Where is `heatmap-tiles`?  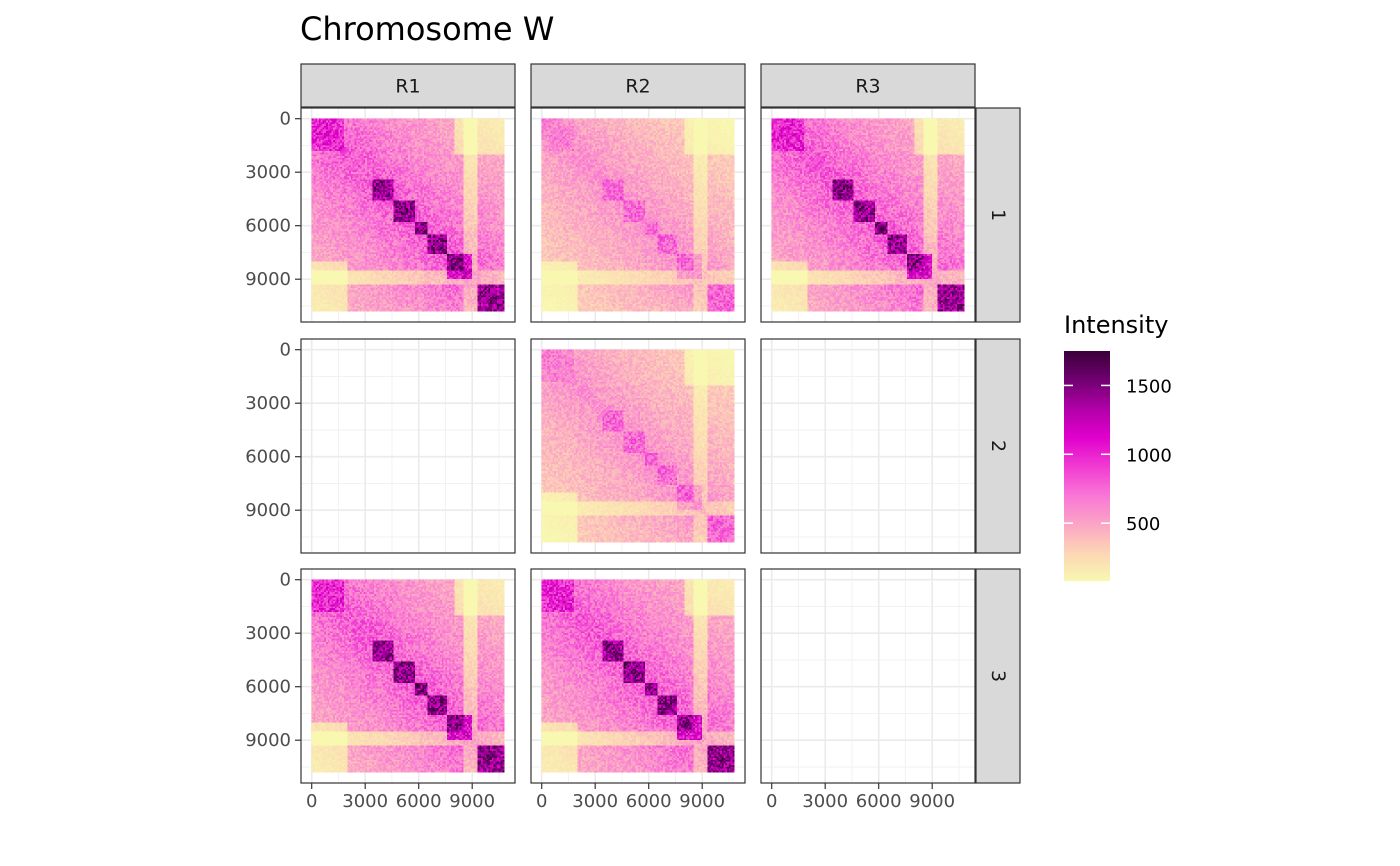
heatmap-tiles is located at coordinates (408, 215).